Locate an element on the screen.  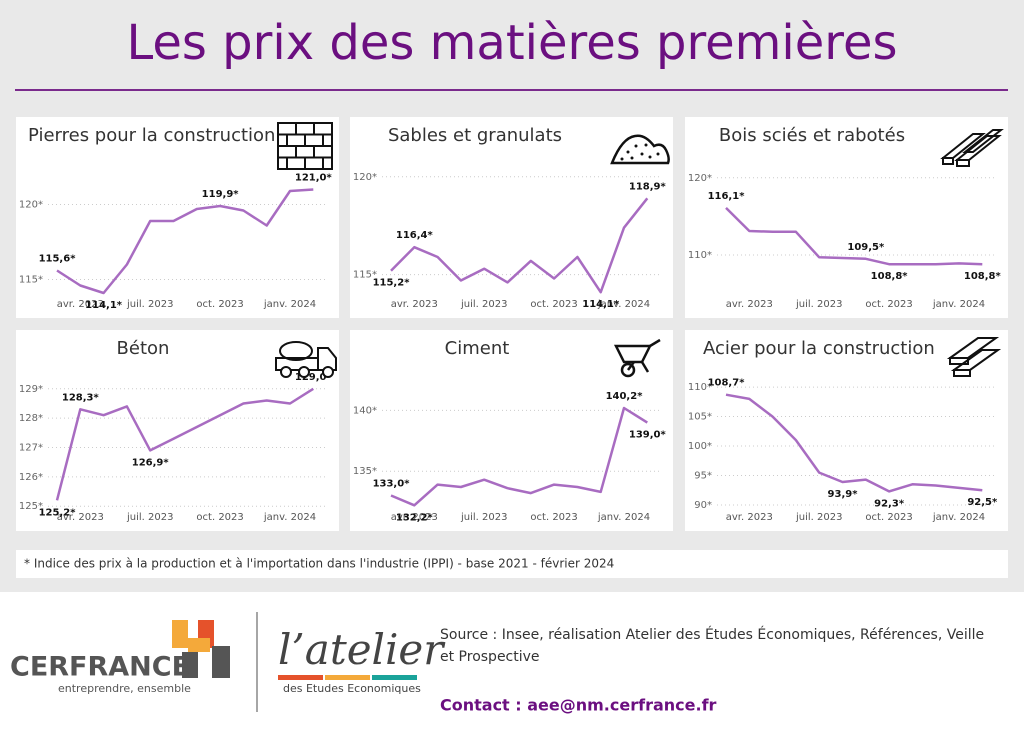
chart-title: Béton is located at coordinates (143, 348).